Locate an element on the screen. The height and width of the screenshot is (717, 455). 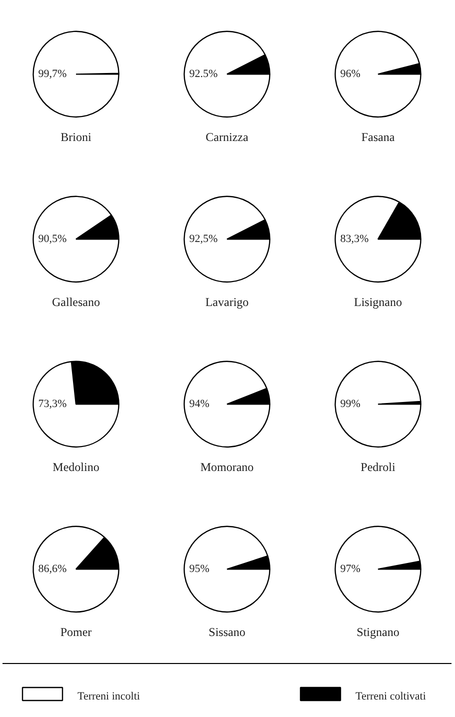
text: Medolino is located at coordinates (76, 467).